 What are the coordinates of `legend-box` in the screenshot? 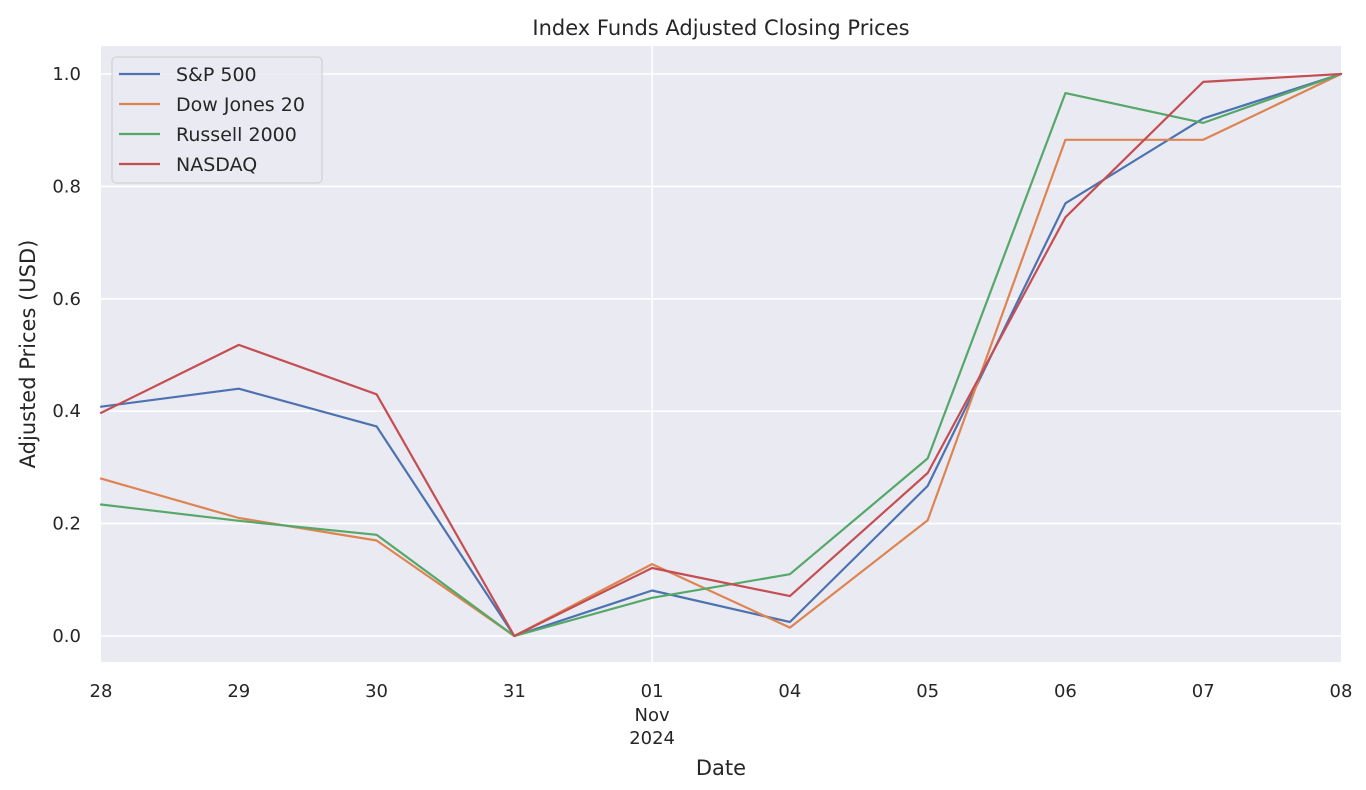 It's located at (217, 120).